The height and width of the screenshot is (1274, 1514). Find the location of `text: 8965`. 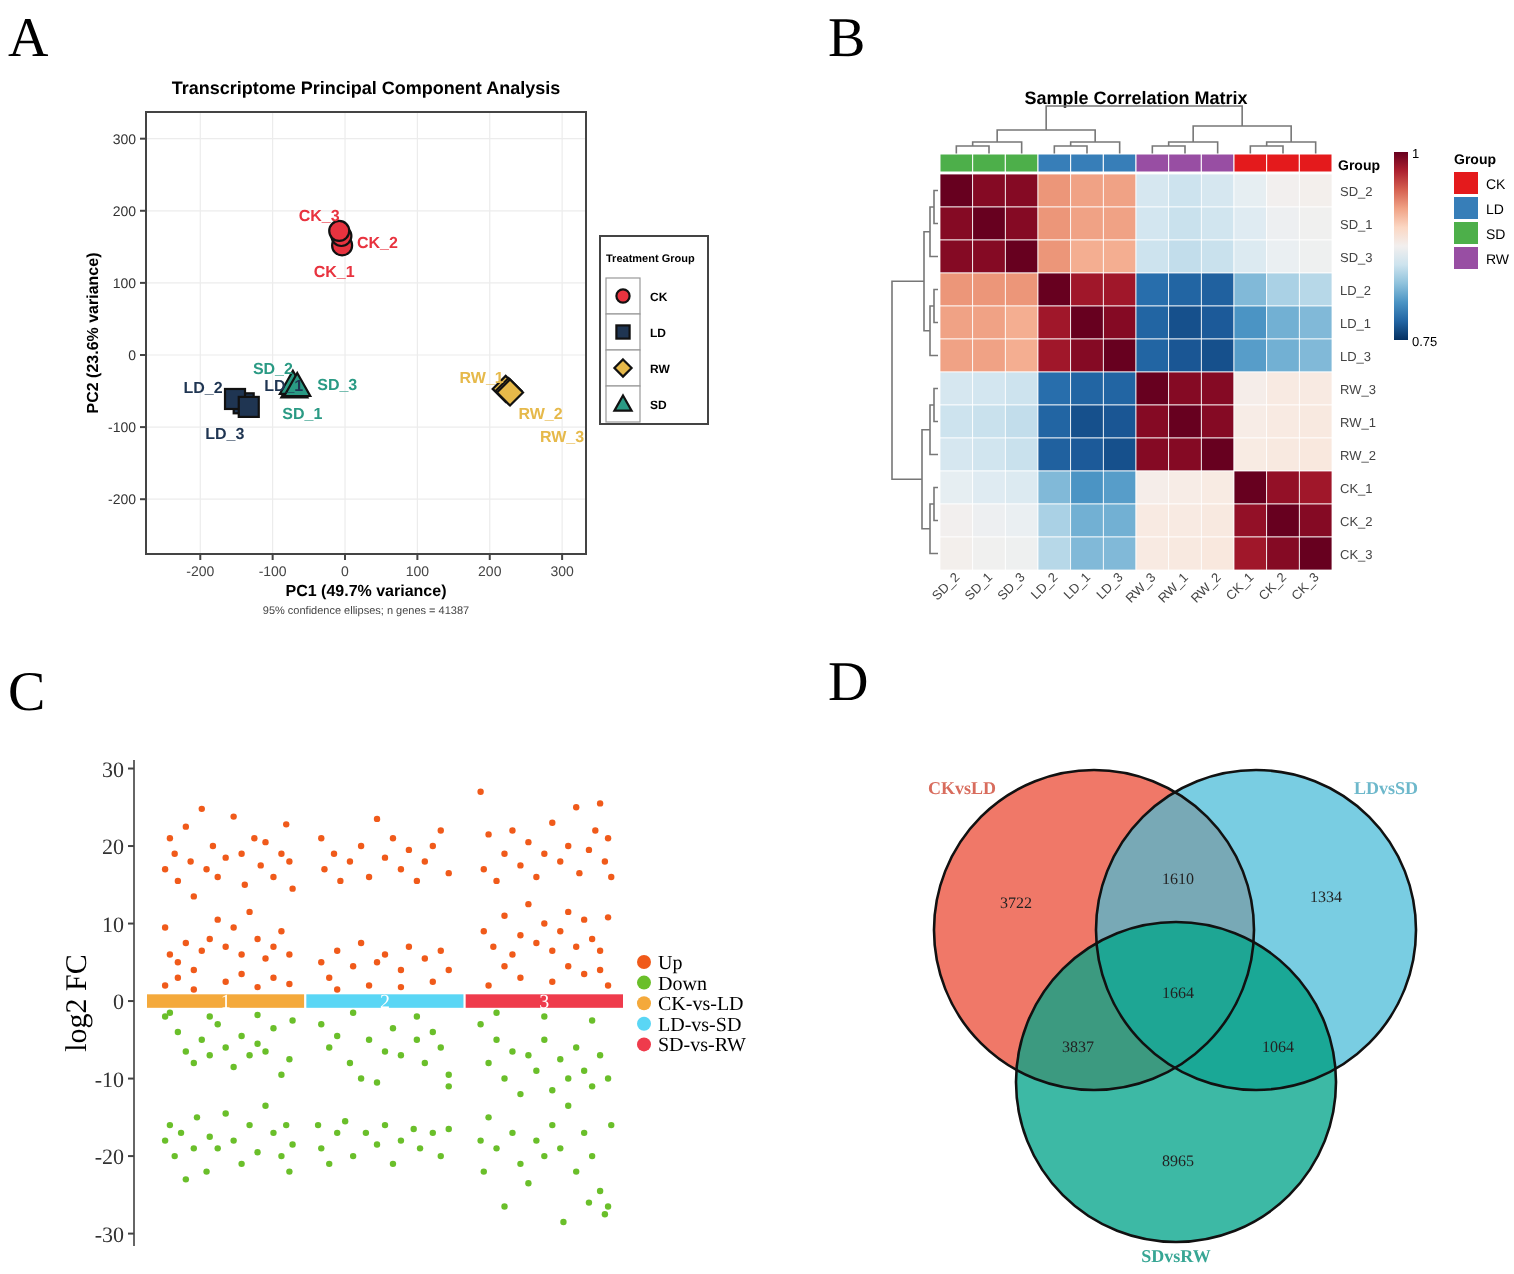

text: 8965 is located at coordinates (1178, 1161).